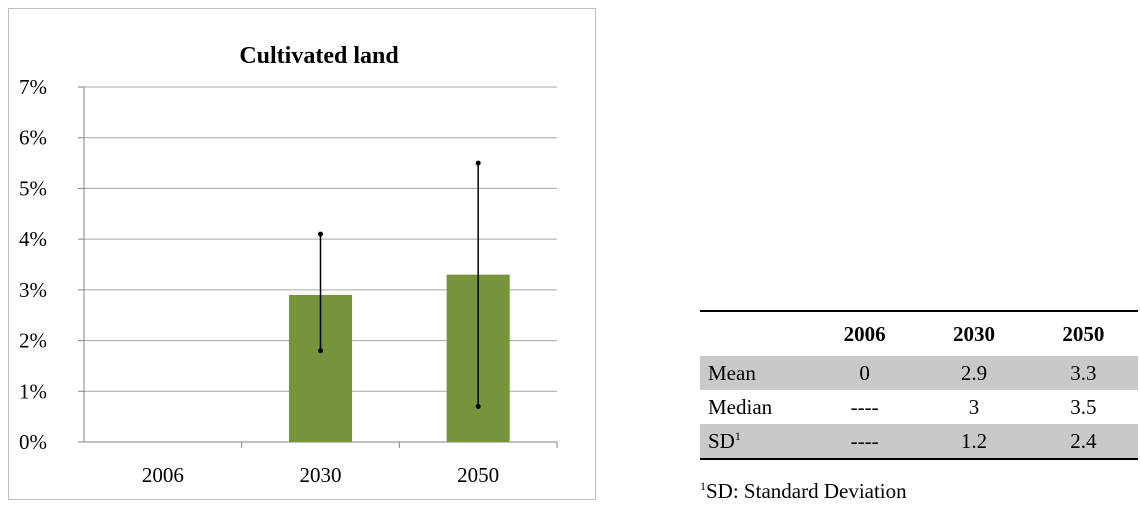 This screenshot has width=1140, height=509. What do you see at coordinates (974, 406) in the screenshot?
I see `table-cell: 3` at bounding box center [974, 406].